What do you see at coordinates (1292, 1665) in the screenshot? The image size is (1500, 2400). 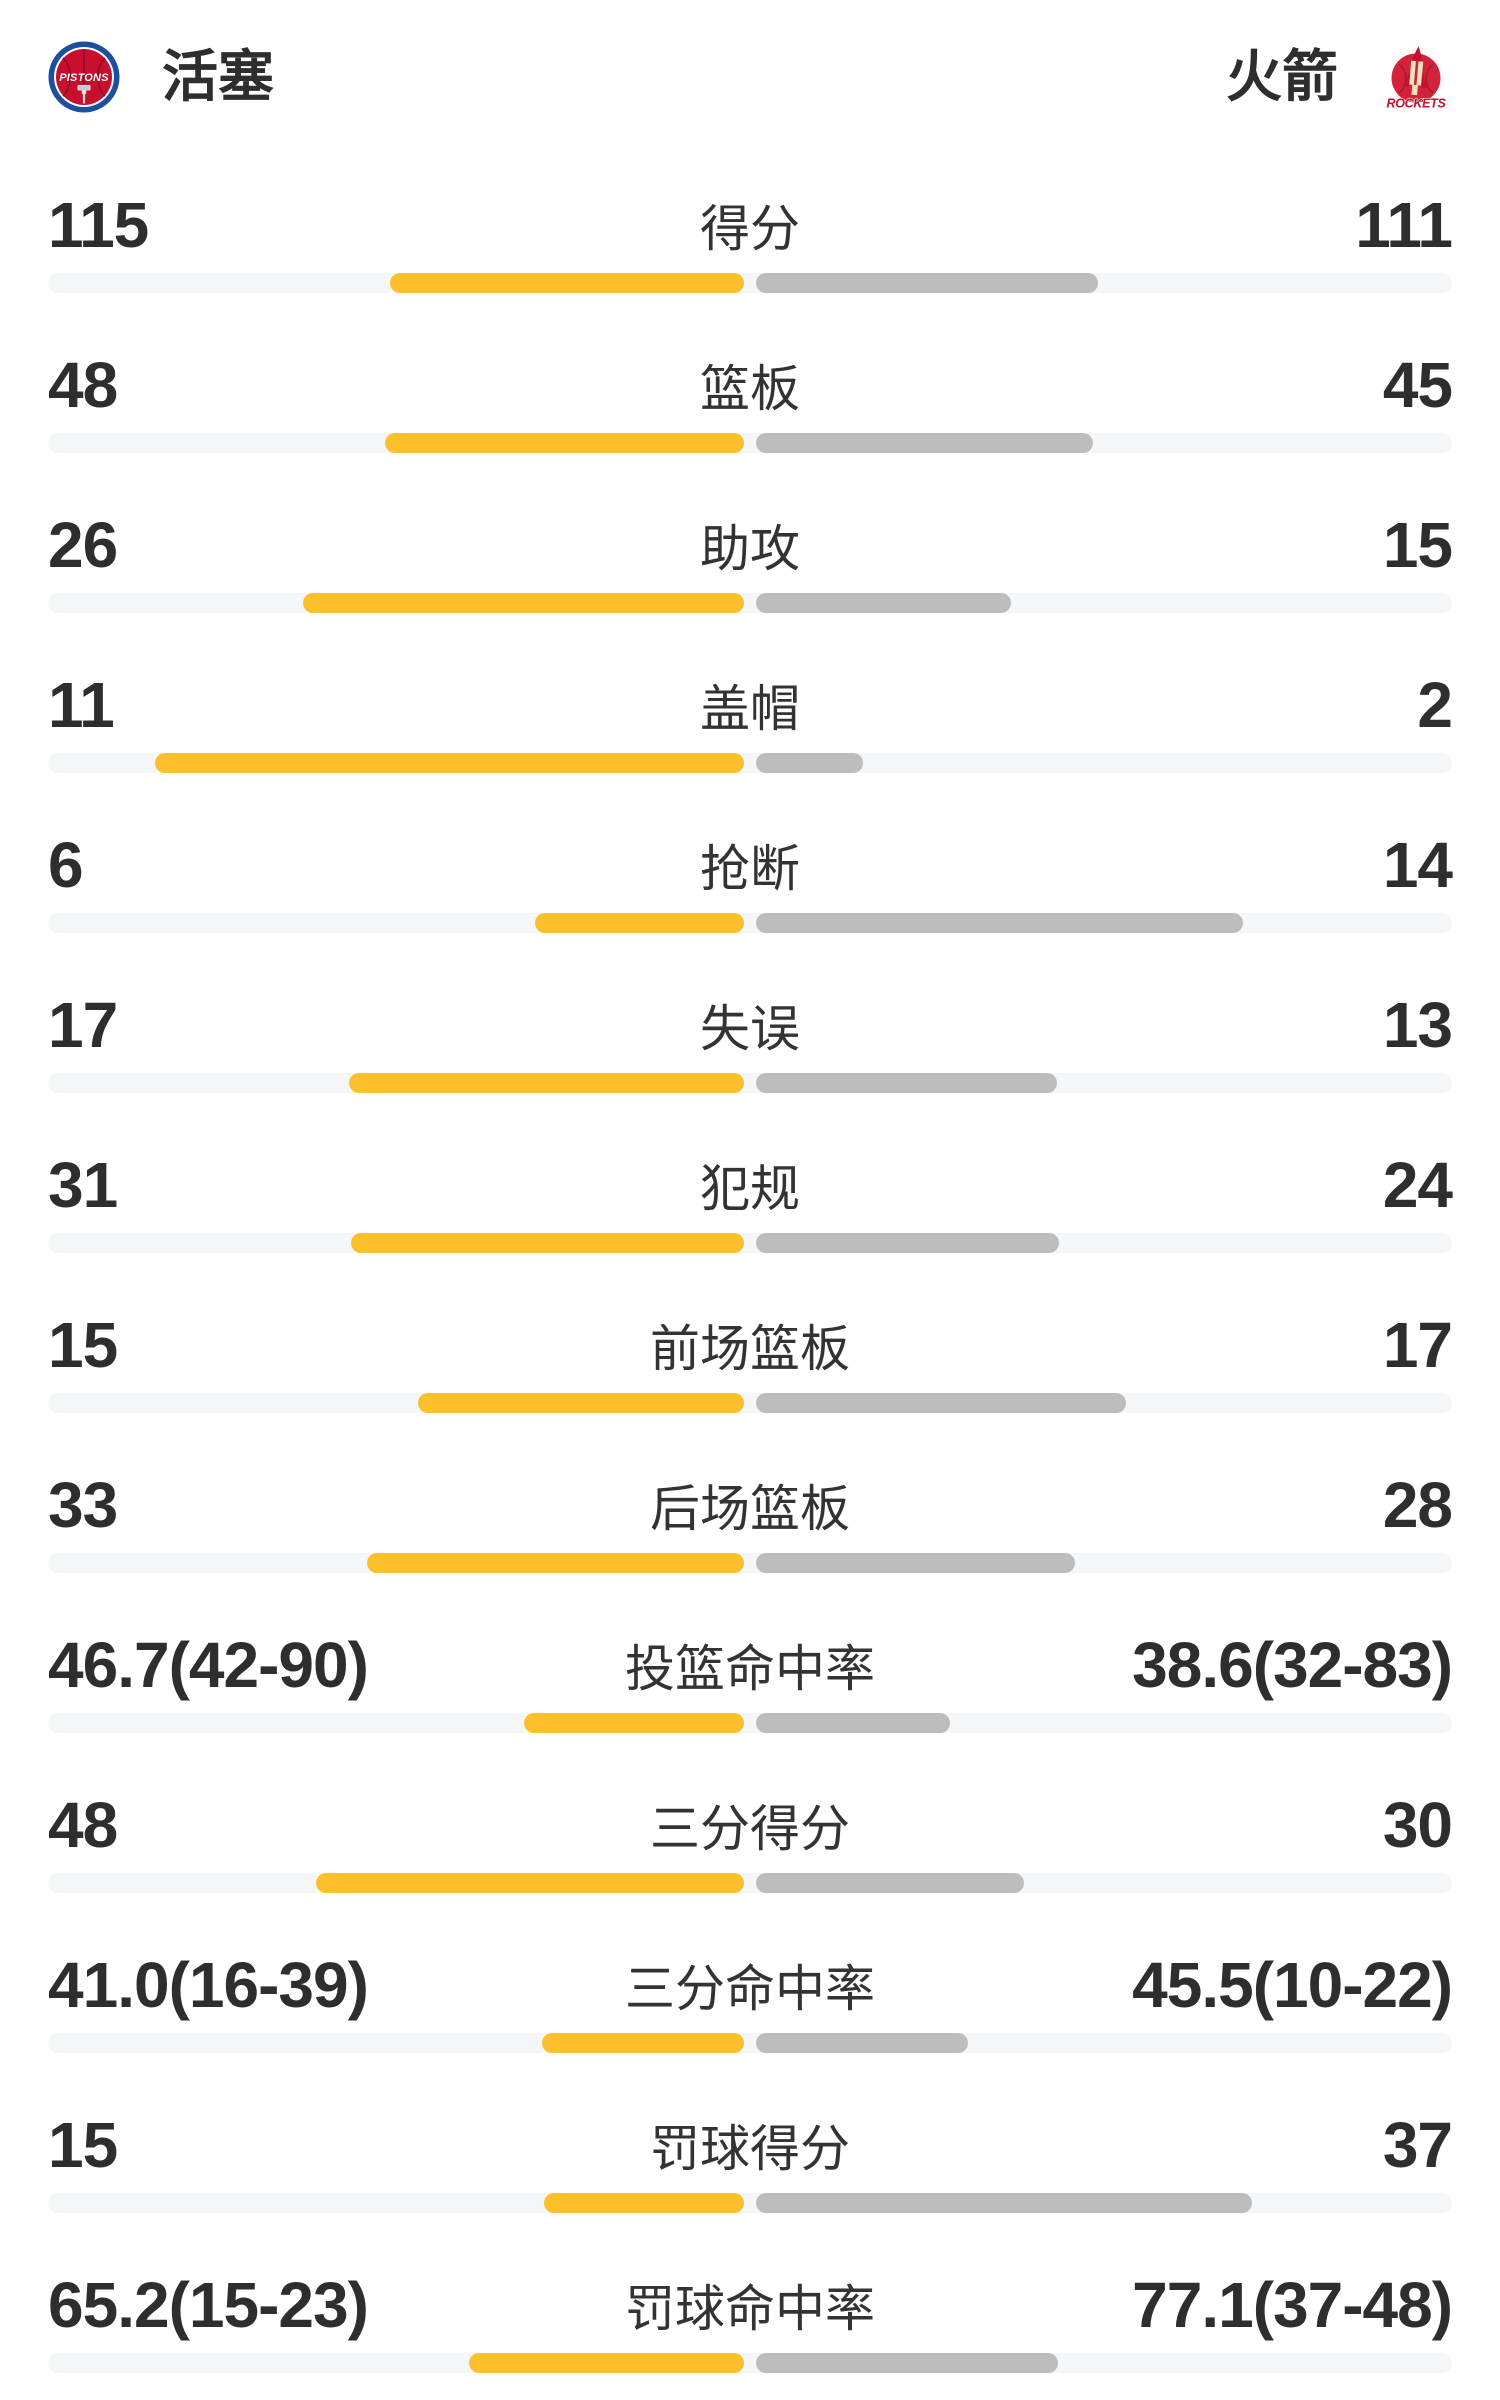 I see `away-value: 38.6(32-83)` at bounding box center [1292, 1665].